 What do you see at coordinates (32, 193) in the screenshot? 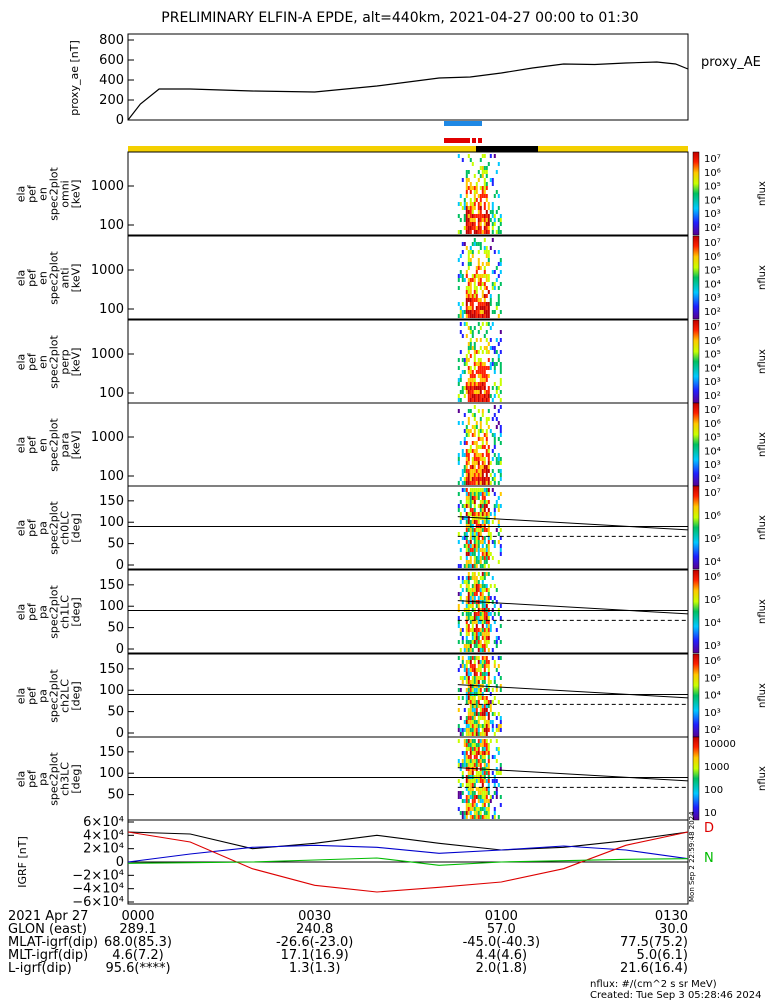
I see `panel-ylabel: pef` at bounding box center [32, 193].